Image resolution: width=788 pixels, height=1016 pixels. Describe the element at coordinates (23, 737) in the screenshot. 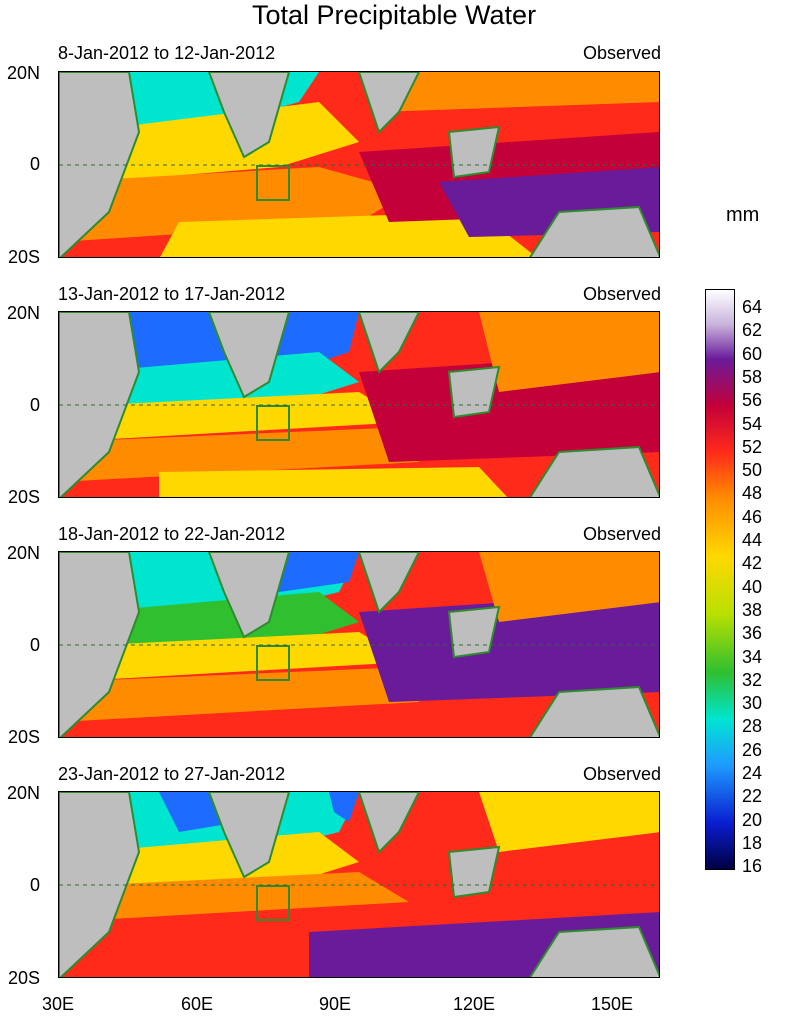

I see `lat-label-20s-3: 20S` at that location.